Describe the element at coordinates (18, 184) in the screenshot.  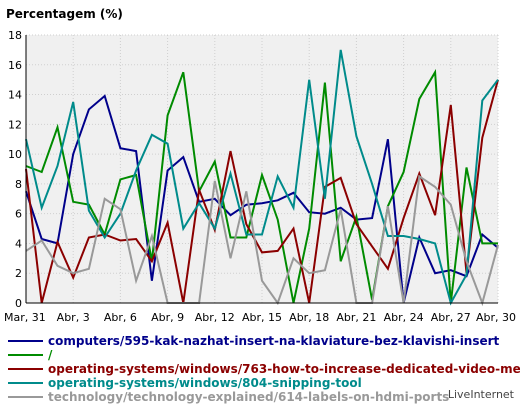
I see `y-tick-label: 8` at that location.